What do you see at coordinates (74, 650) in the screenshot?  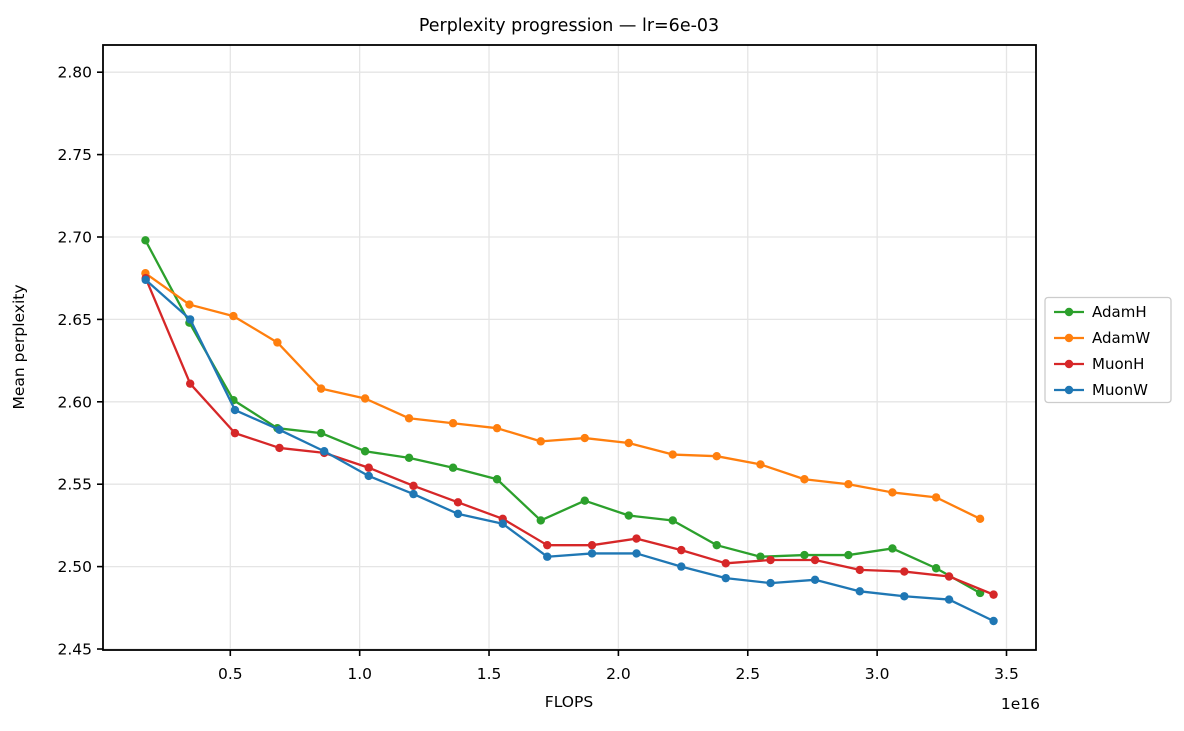 I see `y-tick-label: 2.45` at bounding box center [74, 650].